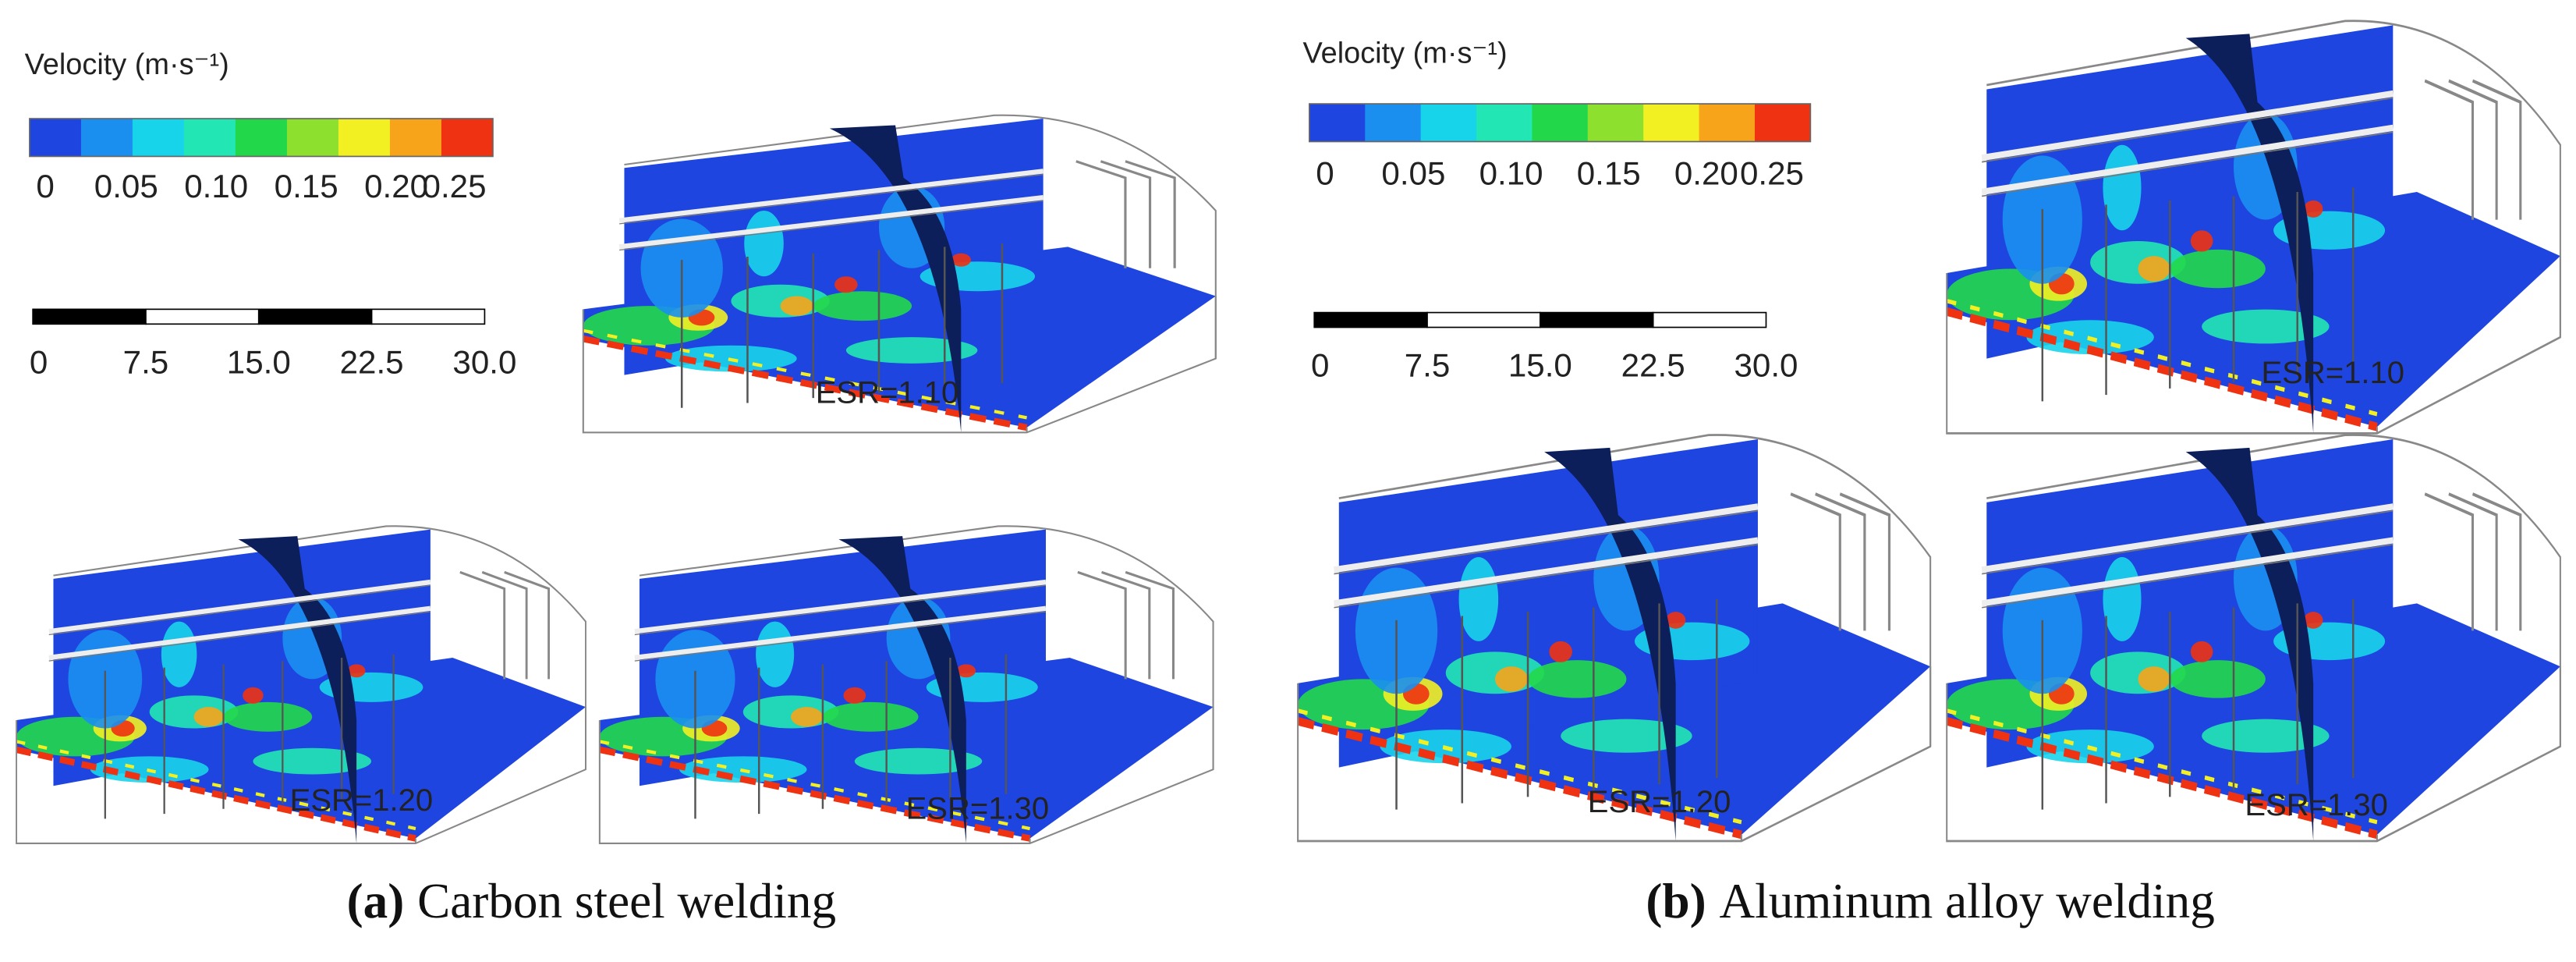 This screenshot has width=2576, height=962. What do you see at coordinates (1967, 901) in the screenshot?
I see `caption-text: Aluminum alloy welding` at bounding box center [1967, 901].